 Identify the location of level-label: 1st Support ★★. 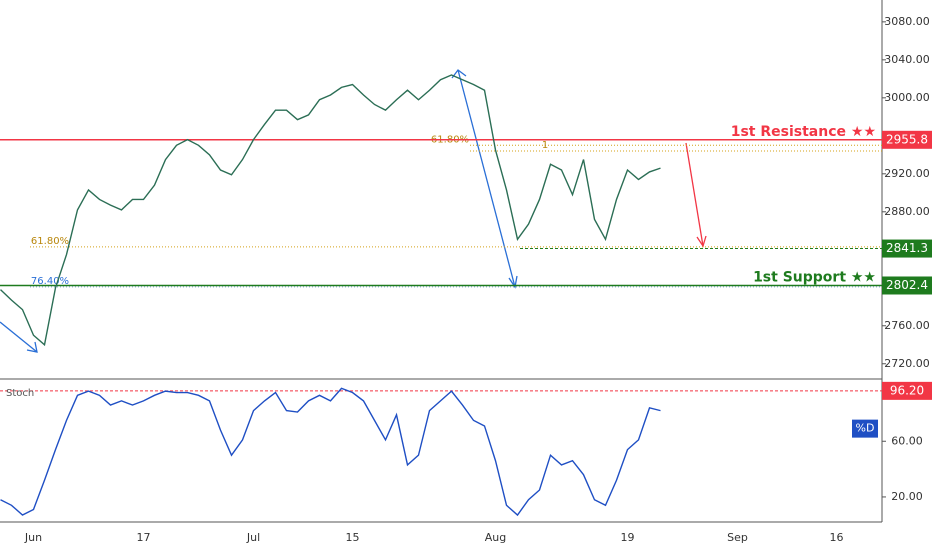
(814, 277).